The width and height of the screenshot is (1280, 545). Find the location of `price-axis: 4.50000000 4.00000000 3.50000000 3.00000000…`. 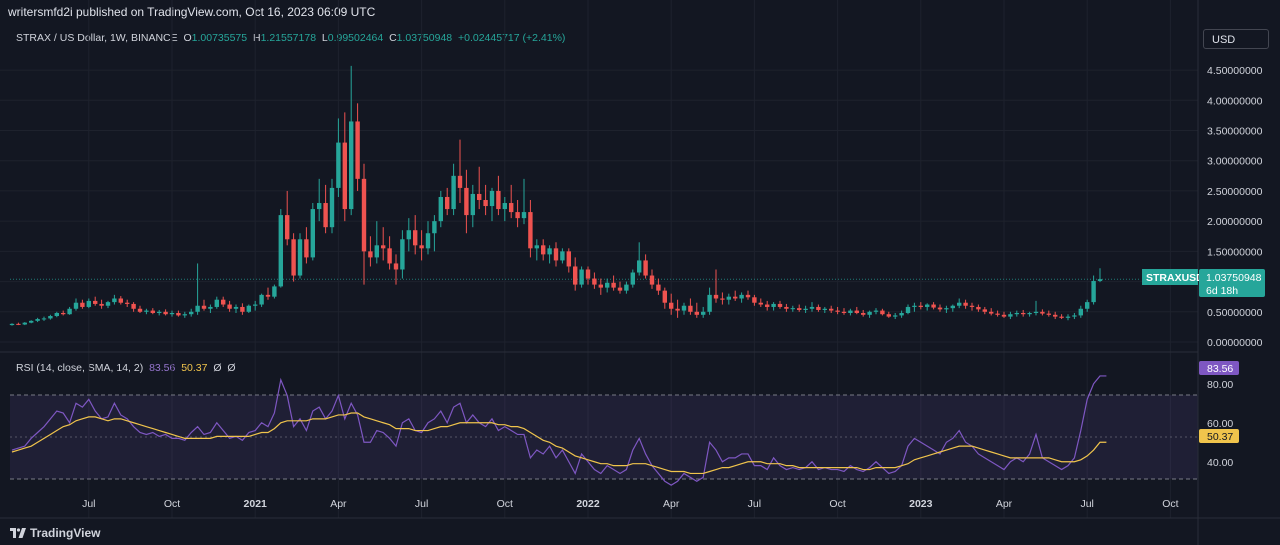

price-axis: 4.50000000 4.00000000 3.50000000 3.00000000… is located at coordinates (1235, 207).